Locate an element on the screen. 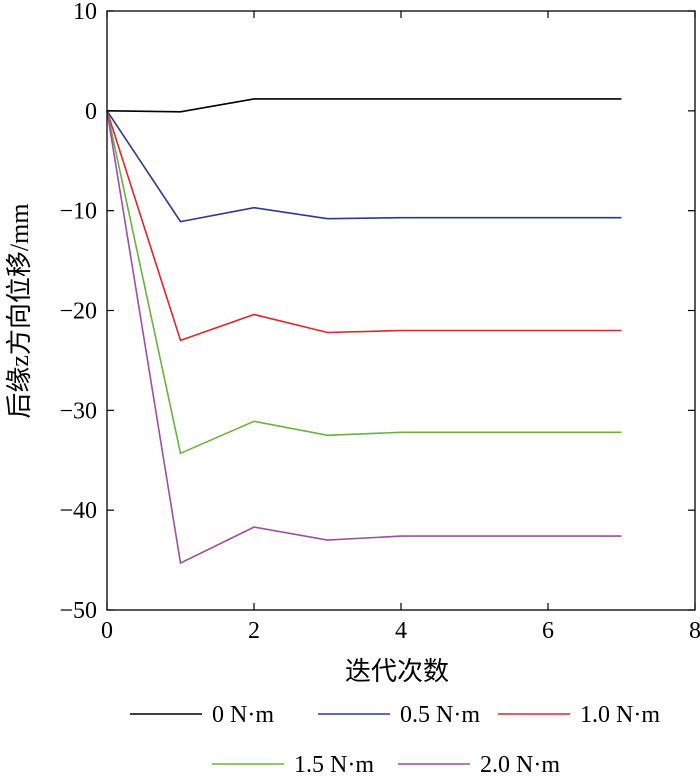 Image resolution: width=700 pixels, height=784 pixels. legend: 0 N·m 0.5 N·m 1.0 N·m 1.5 N·m 2.0 N·m is located at coordinates (395, 740).